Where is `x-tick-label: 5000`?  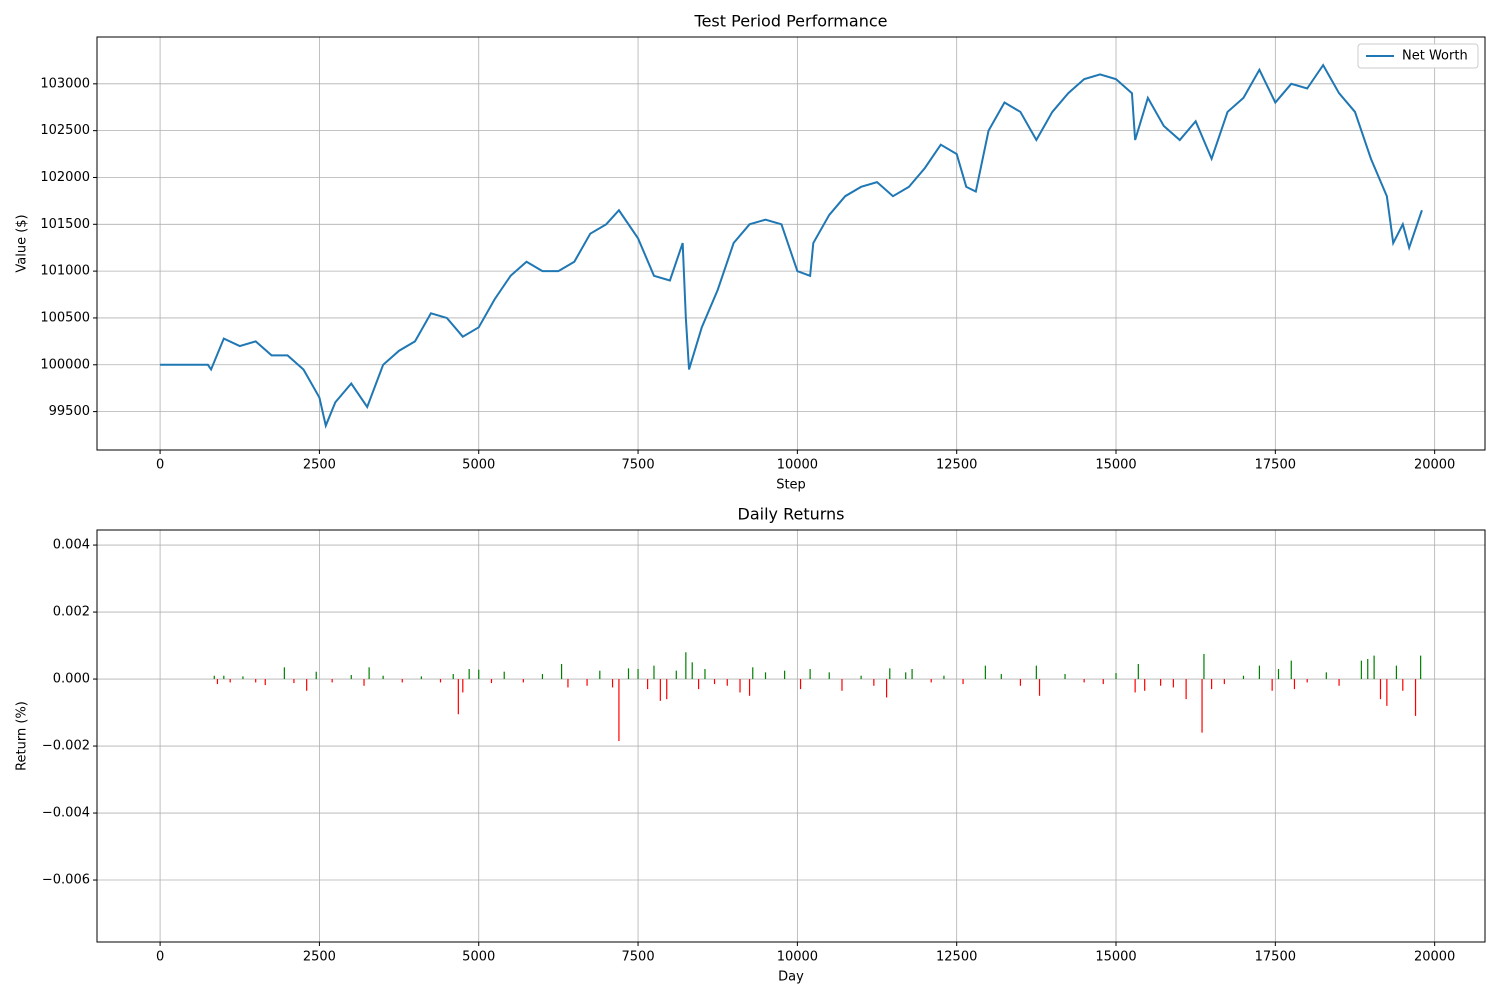 x-tick-label: 5000 is located at coordinates (478, 957).